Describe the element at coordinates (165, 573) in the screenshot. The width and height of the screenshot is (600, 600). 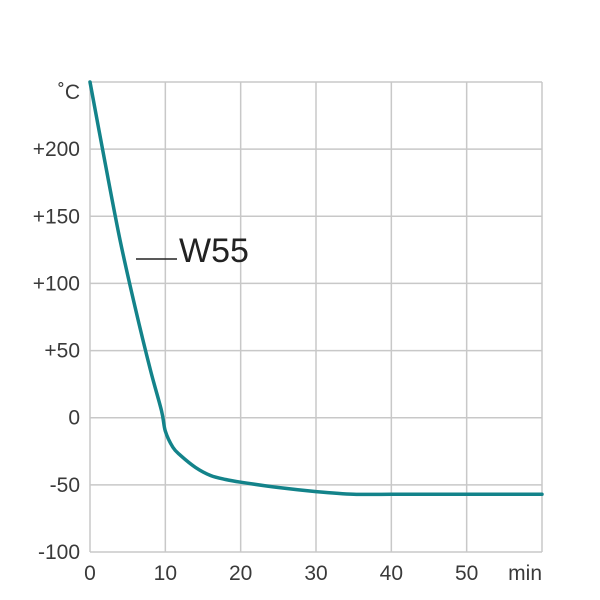
I see `x-tick-label: 10` at that location.